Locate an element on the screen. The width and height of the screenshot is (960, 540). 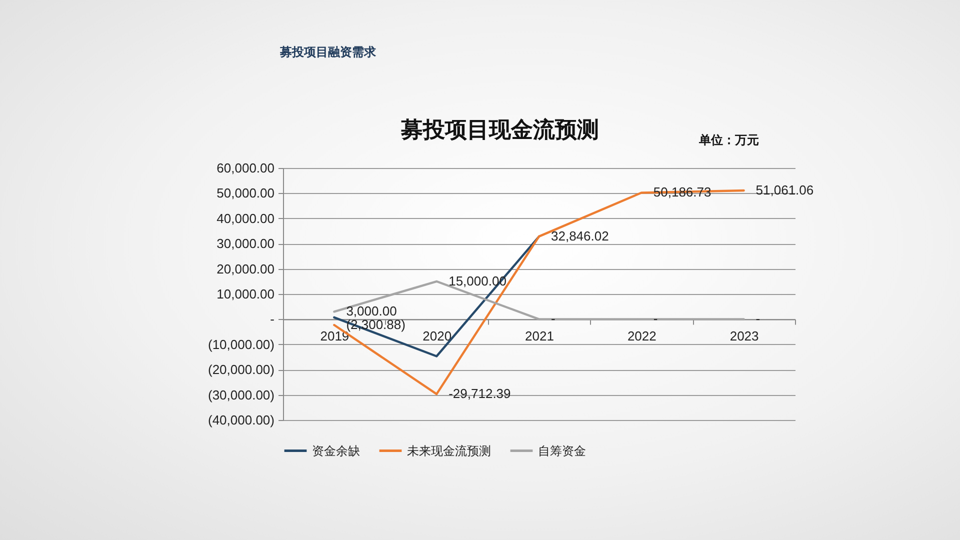
chart-title: 募投项目现金流预测 is located at coordinates (499, 129).